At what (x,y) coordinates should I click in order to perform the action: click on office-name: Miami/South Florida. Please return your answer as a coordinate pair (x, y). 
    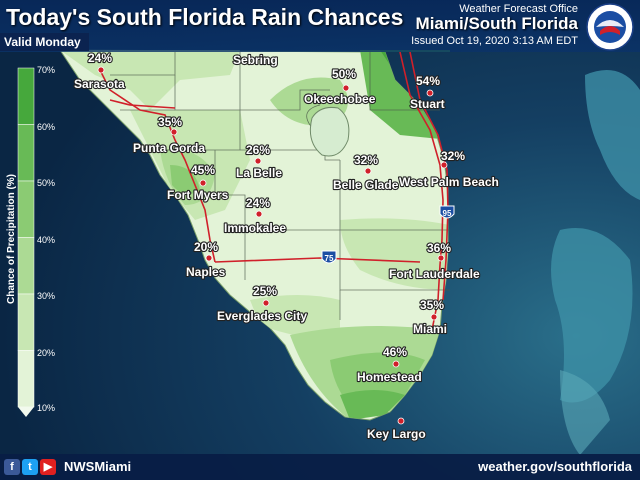
    Looking at the image, I should click on (496, 23).